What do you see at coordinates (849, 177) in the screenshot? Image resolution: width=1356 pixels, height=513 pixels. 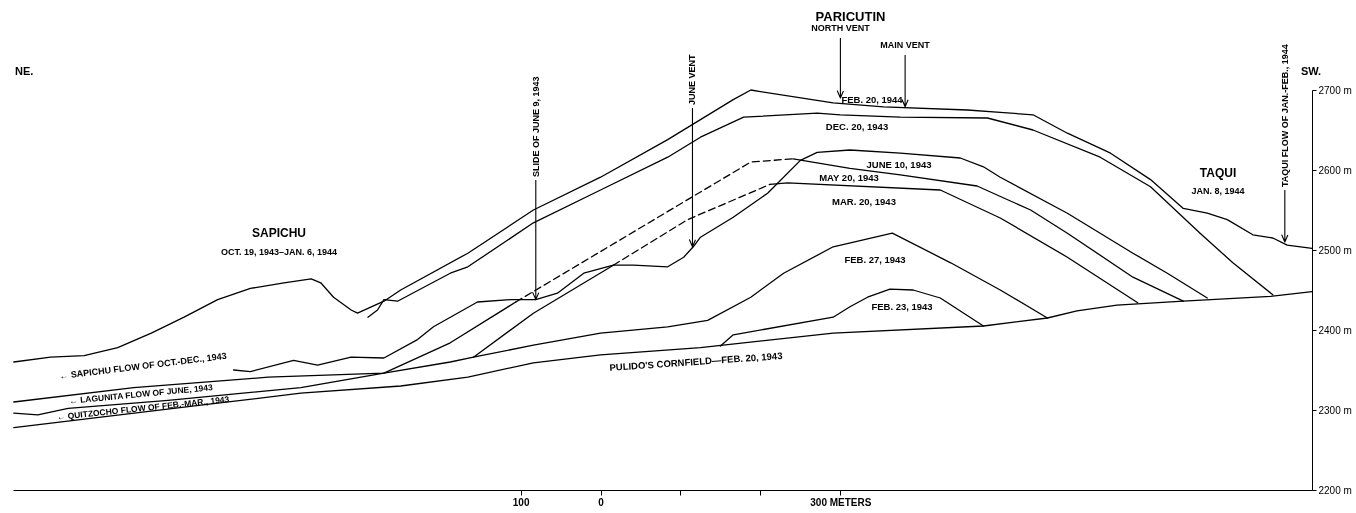 I see `annotation: MAY 20, 1943` at bounding box center [849, 177].